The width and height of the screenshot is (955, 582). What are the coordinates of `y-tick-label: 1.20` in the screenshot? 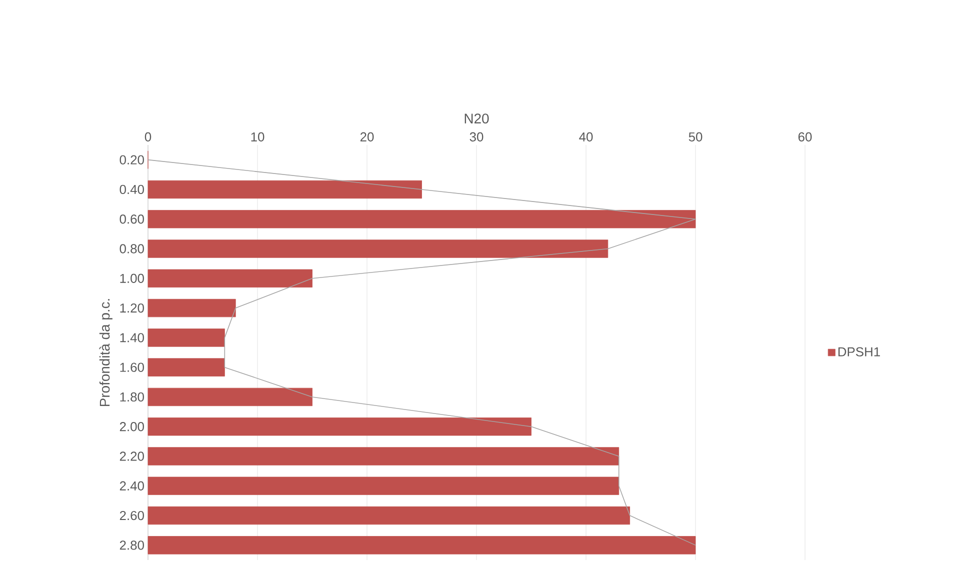 It's located at (132, 308).